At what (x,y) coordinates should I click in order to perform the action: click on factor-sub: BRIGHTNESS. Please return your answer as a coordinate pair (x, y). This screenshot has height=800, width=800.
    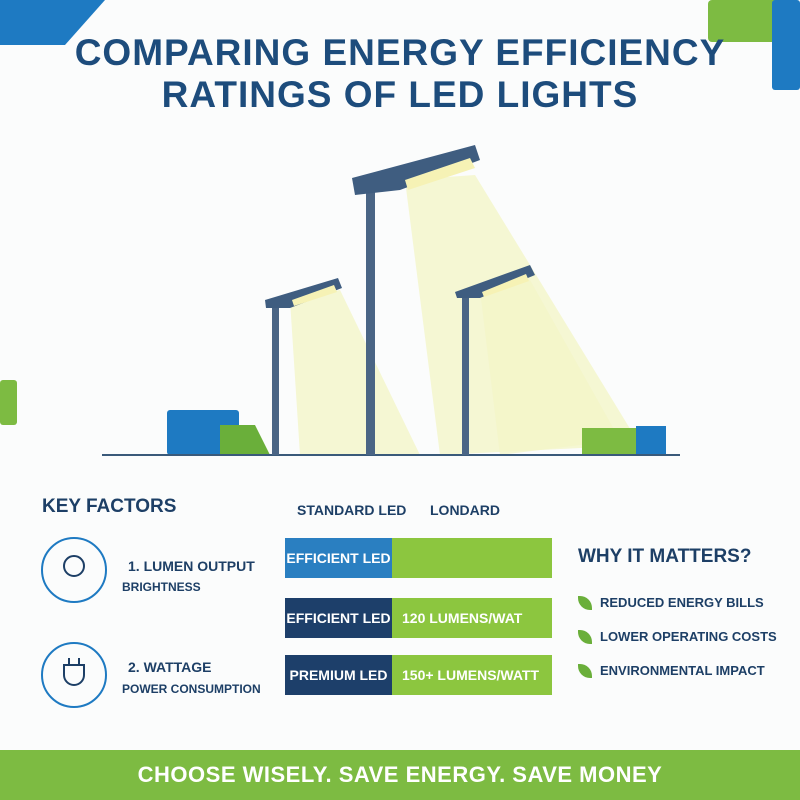
    Looking at the image, I should click on (161, 587).